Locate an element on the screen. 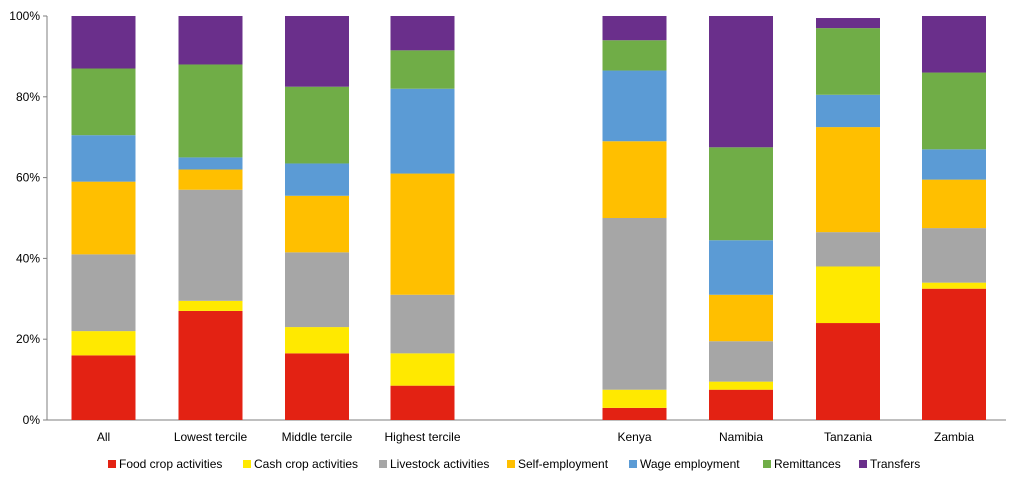 The width and height of the screenshot is (1024, 488). y-tick-label: 100% is located at coordinates (24, 16).